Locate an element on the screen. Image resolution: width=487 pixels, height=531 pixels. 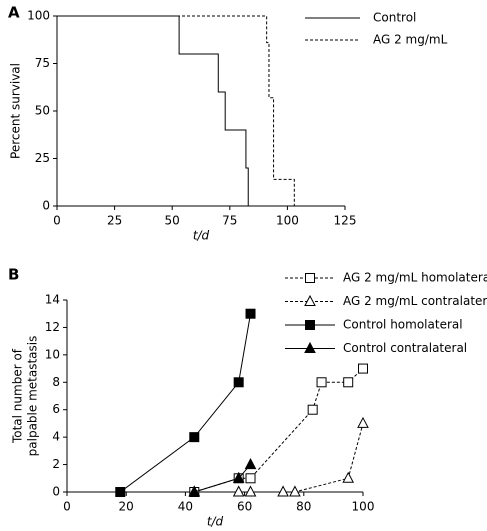
x-tick-label: 75 is located at coordinates (229, 221).